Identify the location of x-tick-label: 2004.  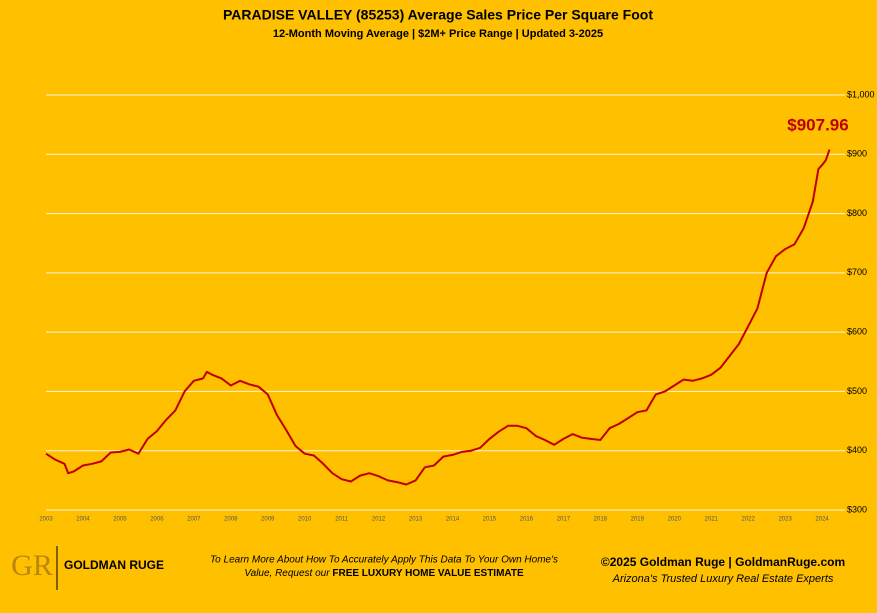
(83, 520).